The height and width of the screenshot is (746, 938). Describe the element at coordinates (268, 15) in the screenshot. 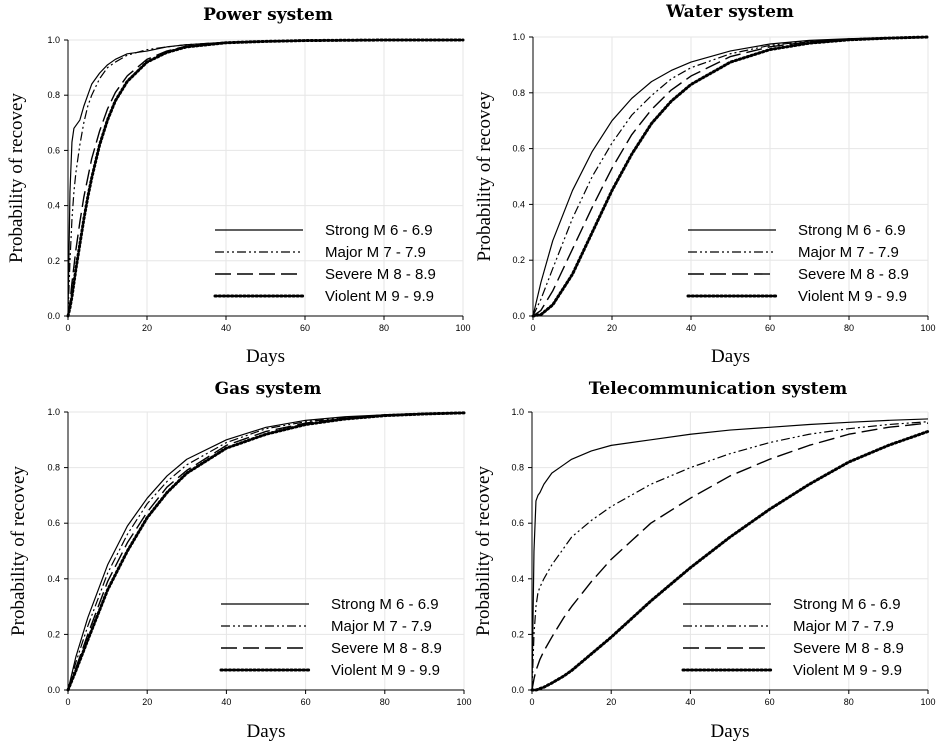

I see `chart-title: Power system` at that location.